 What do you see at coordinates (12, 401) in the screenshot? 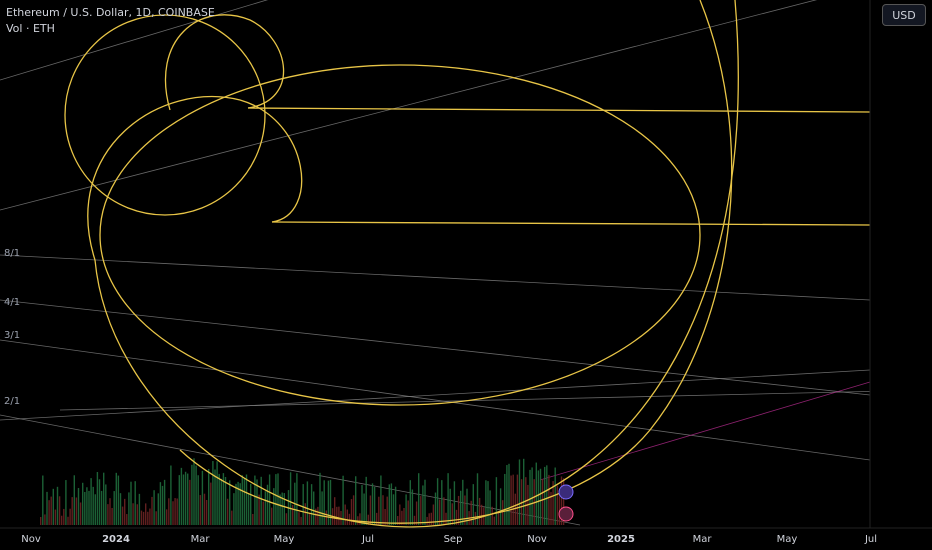
I see `fib-label: 2/1` at bounding box center [12, 401].